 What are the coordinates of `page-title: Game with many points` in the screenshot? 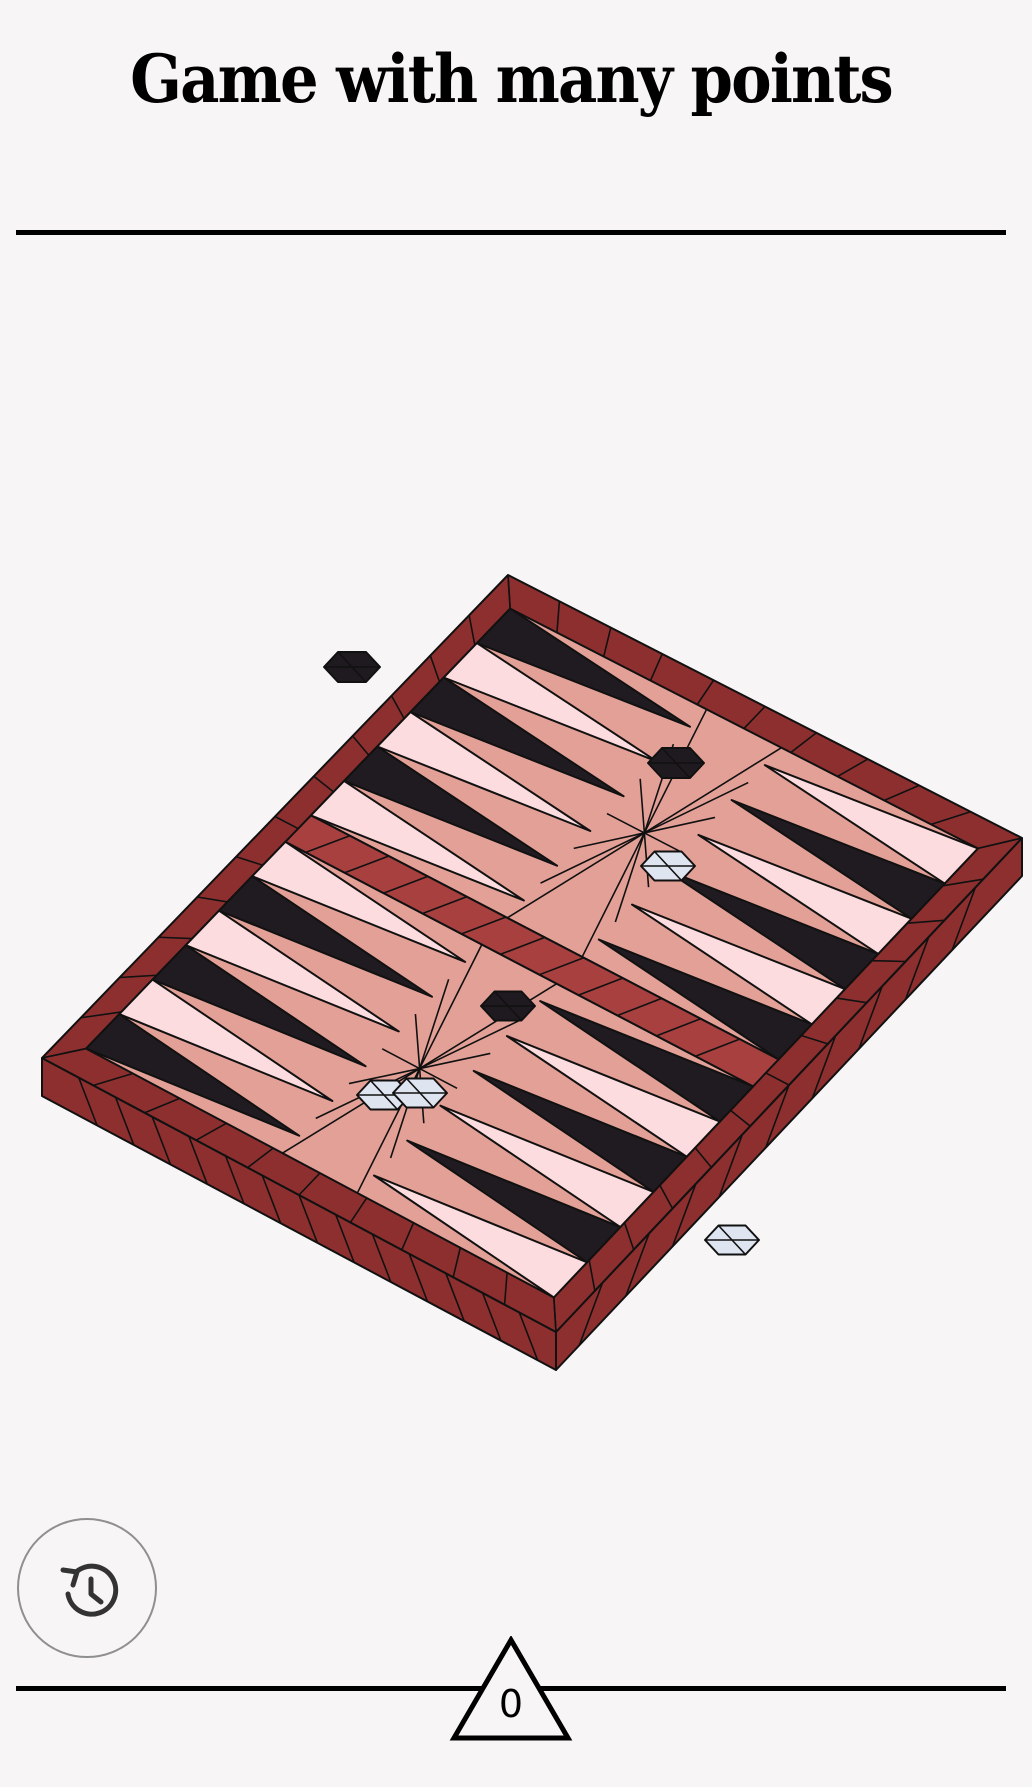 It's located at (512, 79).